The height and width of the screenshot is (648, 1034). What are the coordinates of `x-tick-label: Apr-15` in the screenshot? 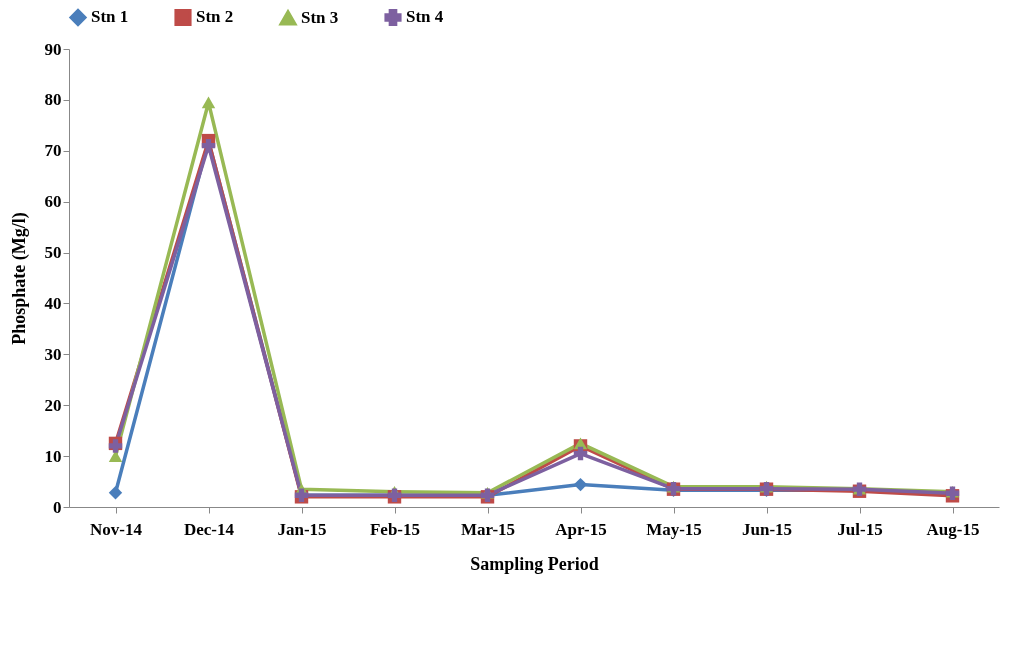 It's located at (581, 529).